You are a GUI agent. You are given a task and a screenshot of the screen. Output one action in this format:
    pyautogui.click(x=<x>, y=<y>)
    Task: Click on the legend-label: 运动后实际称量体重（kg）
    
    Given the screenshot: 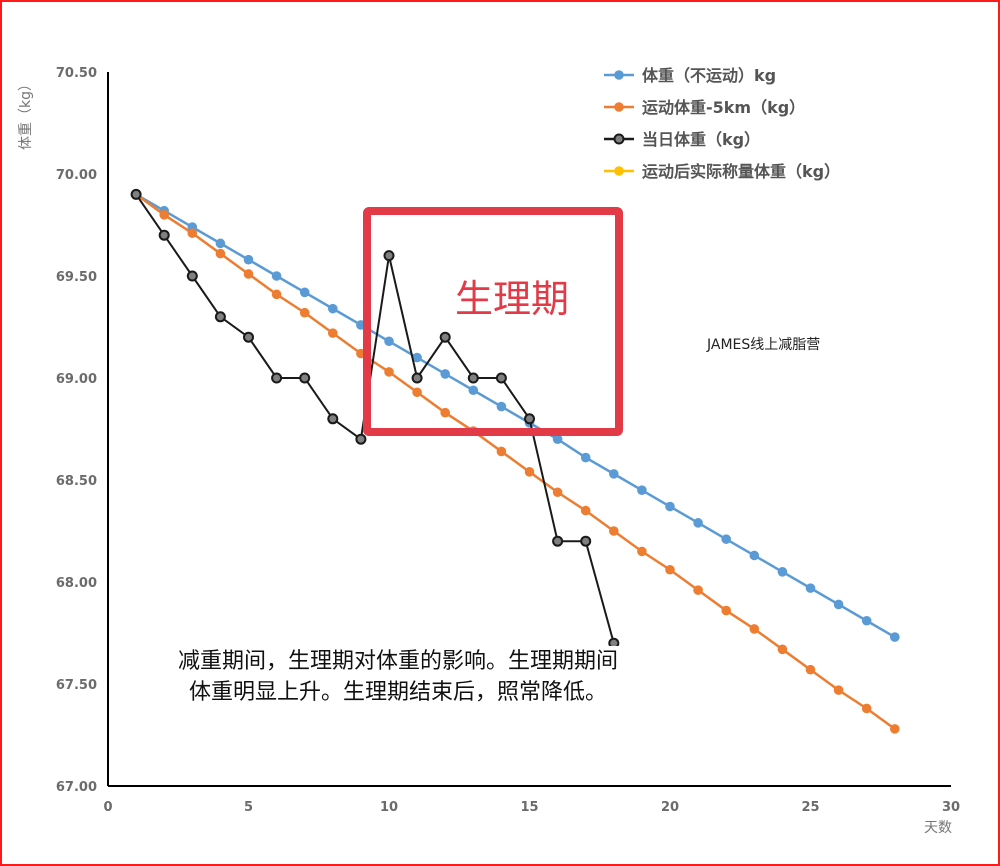 What is the action you would take?
    pyautogui.click(x=741, y=171)
    